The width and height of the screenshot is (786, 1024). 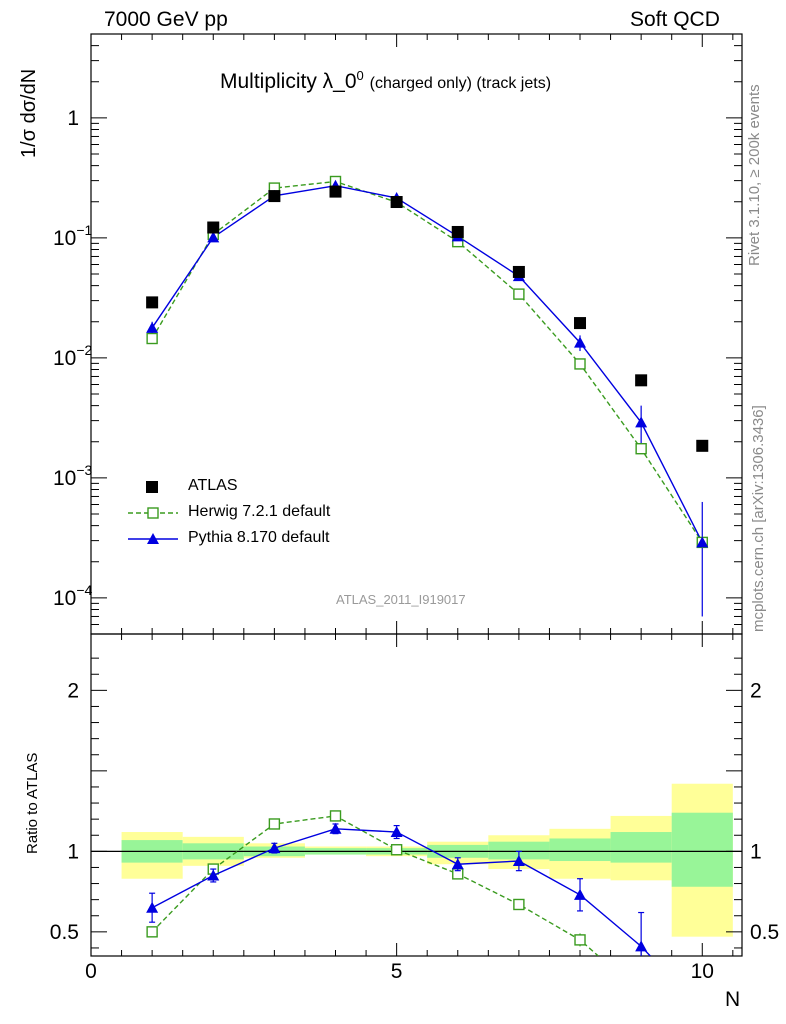 I want to click on ratio-y-tick-label: 2, so click(x=73, y=690).